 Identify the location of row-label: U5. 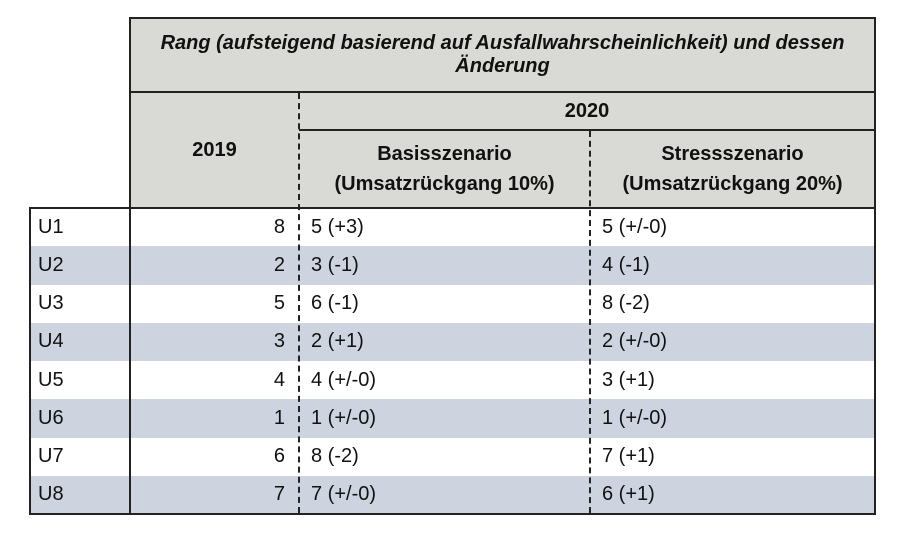
(51, 379).